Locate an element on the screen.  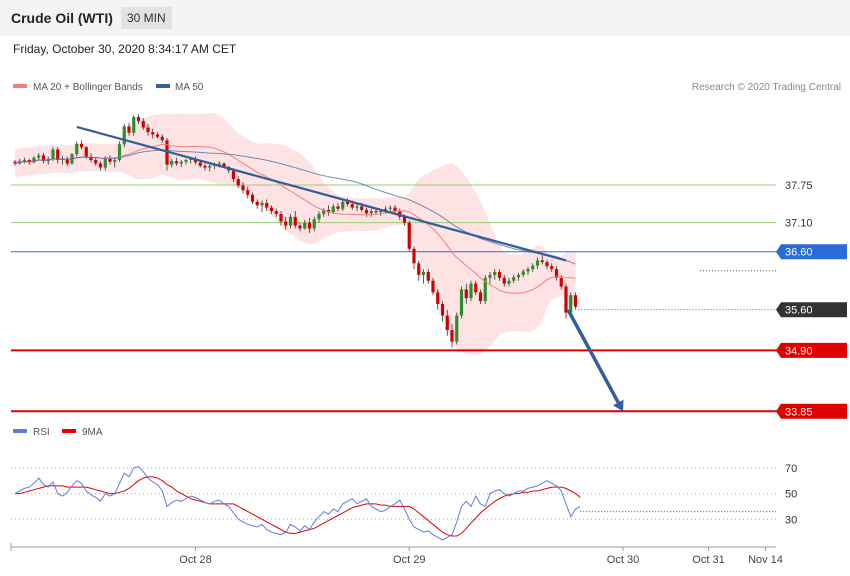
rsi-9ma-line is located at coordinates (298, 506).